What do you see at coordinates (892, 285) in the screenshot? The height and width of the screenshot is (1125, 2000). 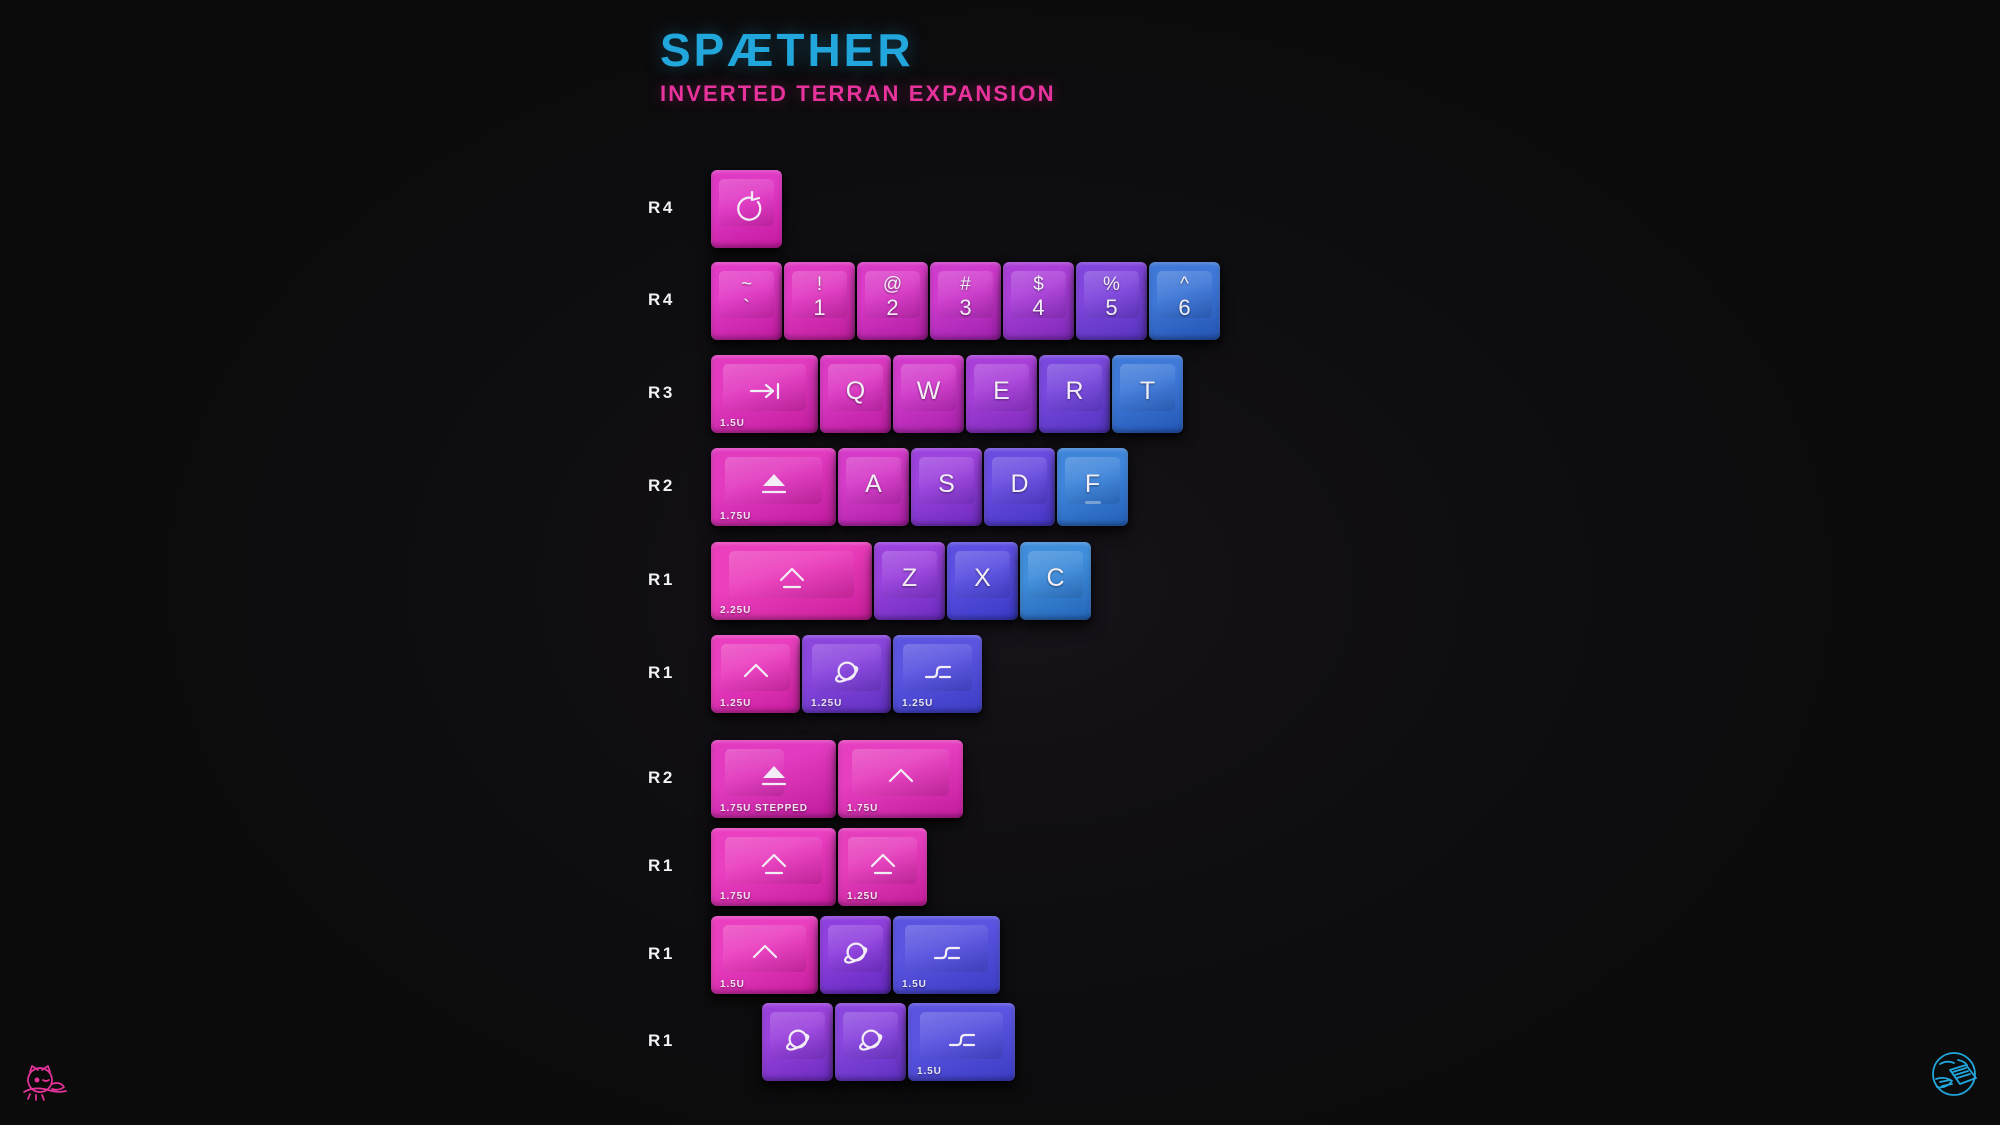 I see `keycap-shift-legend: @` at bounding box center [892, 285].